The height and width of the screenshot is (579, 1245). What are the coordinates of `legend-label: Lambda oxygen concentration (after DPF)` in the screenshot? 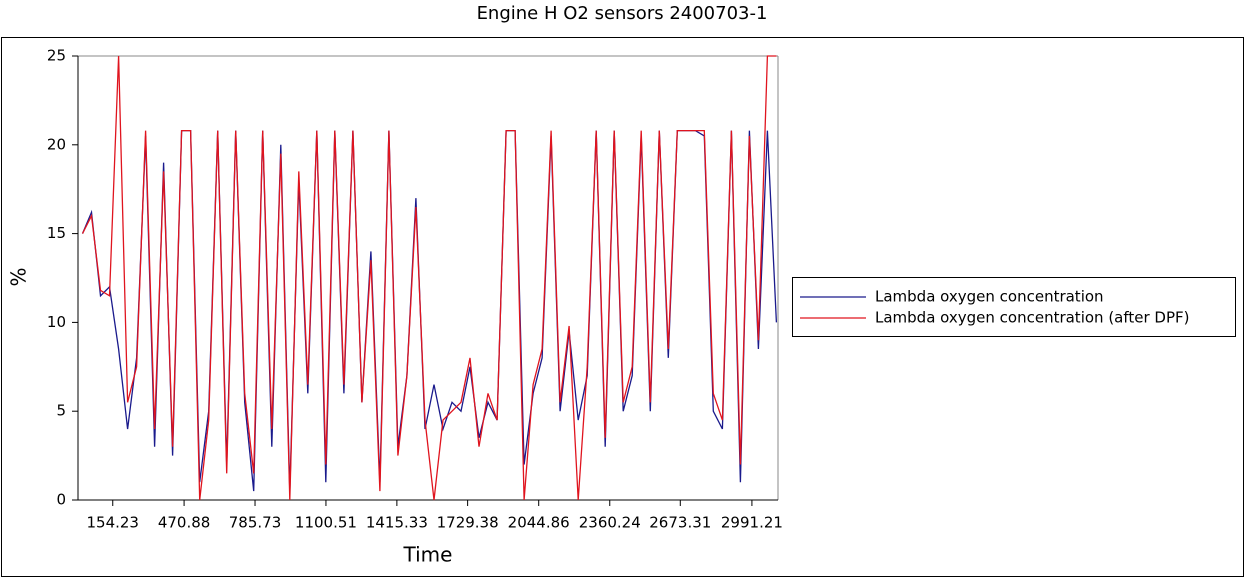 It's located at (1032, 318).